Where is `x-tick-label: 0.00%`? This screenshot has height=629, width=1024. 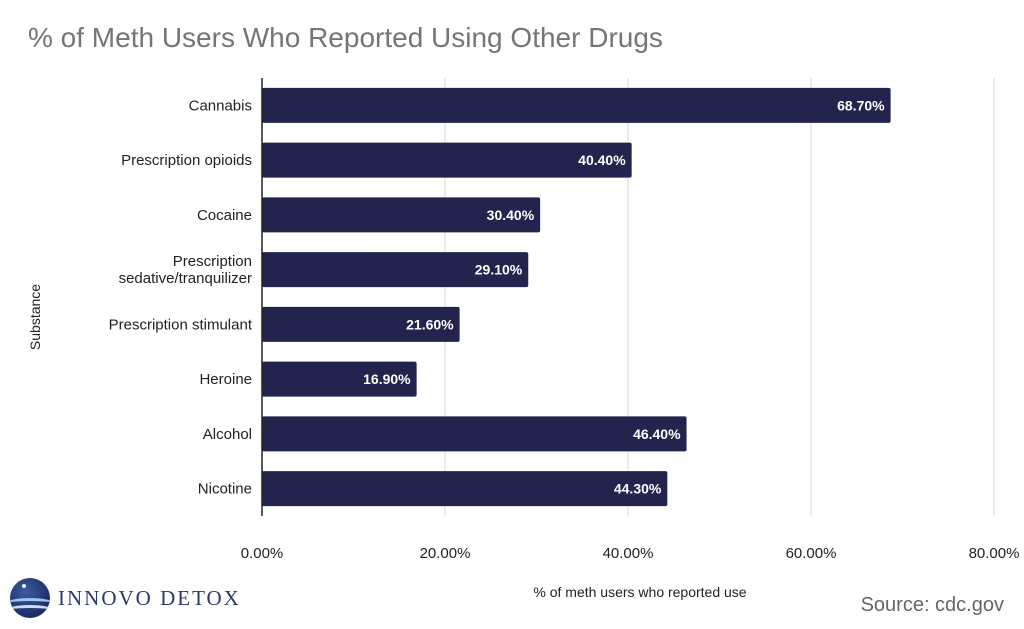 x-tick-label: 0.00% is located at coordinates (262, 553).